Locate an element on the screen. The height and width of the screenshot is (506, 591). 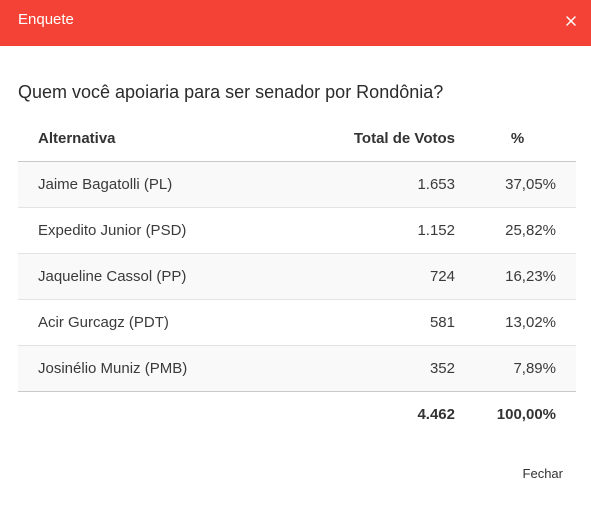
table-row: Expedito Junior (PSD) 1.152 25,82% is located at coordinates (297, 231).